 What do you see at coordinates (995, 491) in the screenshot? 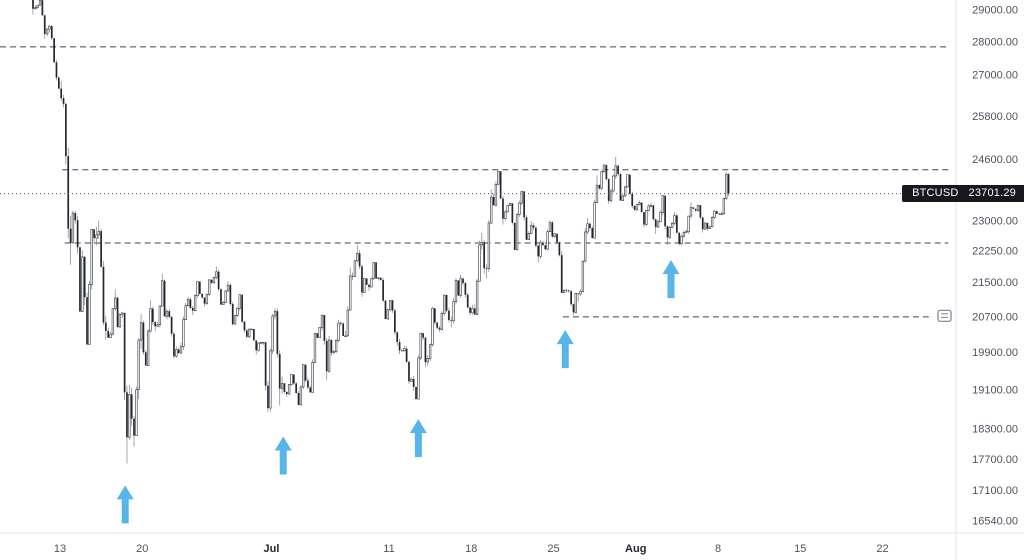
I see `price-tick-label: 17100.00` at bounding box center [995, 491].